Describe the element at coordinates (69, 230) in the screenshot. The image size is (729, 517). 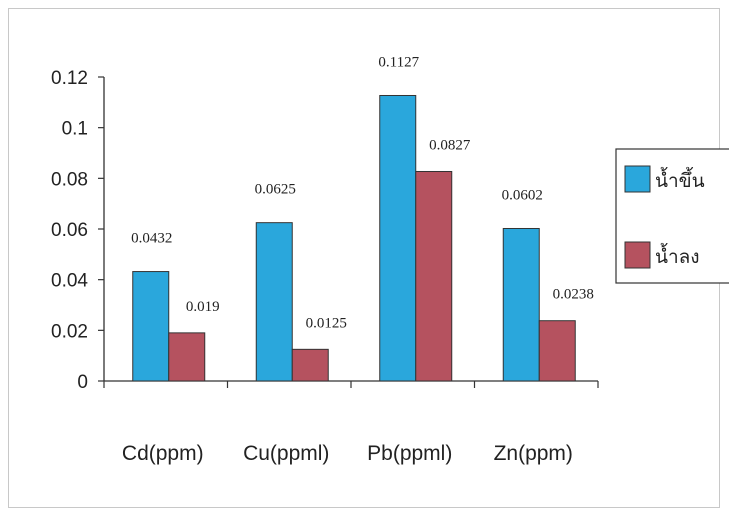
I see `y-tick-label: 0.06` at that location.